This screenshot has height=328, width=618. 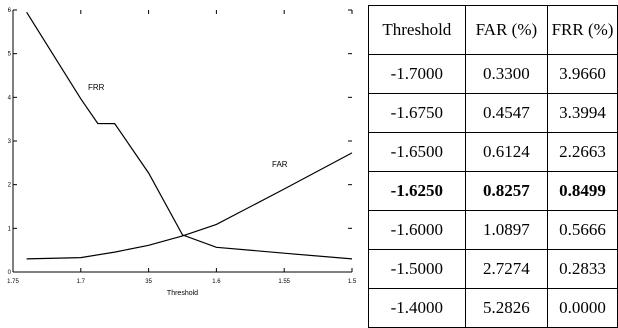 What do you see at coordinates (417, 191) in the screenshot?
I see `cell-threshold: -1.6250` at bounding box center [417, 191].